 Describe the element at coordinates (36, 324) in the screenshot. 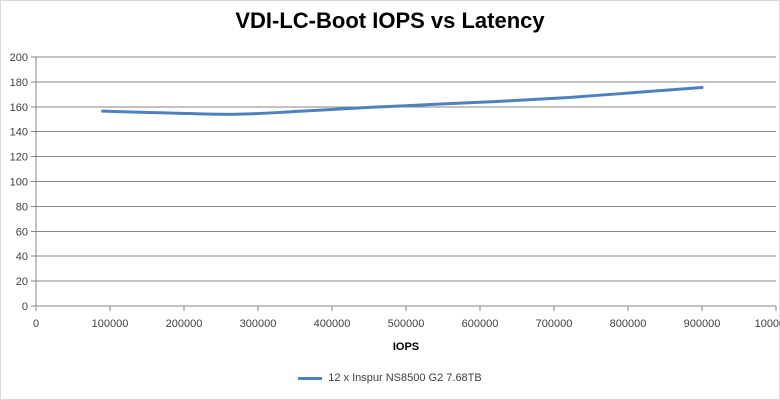

I see `x-tick-label: 0` at that location.